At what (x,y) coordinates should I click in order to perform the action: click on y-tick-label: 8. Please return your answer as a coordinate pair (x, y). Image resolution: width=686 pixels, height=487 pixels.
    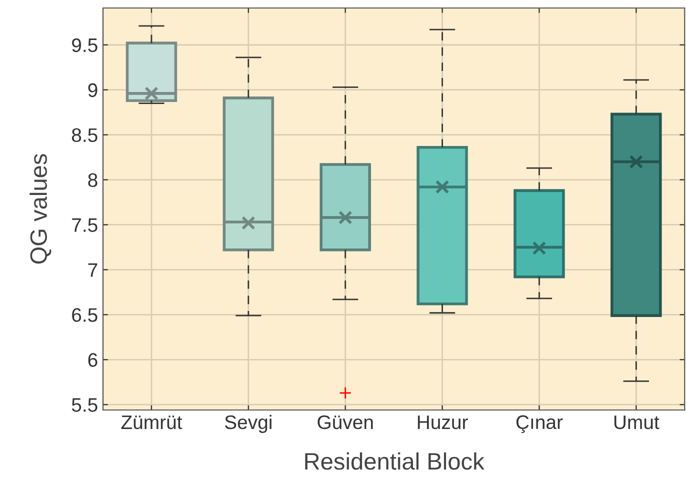
    Looking at the image, I should click on (93, 180).